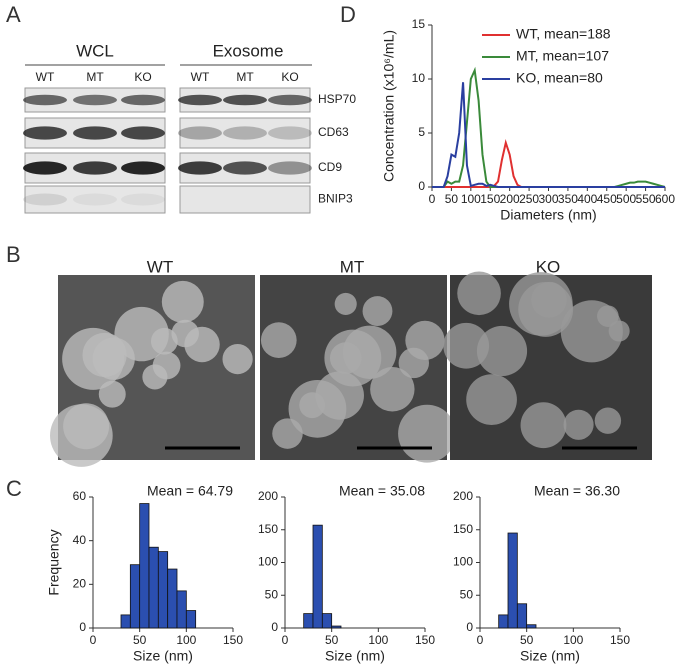  Describe the element at coordinates (190, 491) in the screenshot. I see `chart-title: Mean = 64.79` at that location.